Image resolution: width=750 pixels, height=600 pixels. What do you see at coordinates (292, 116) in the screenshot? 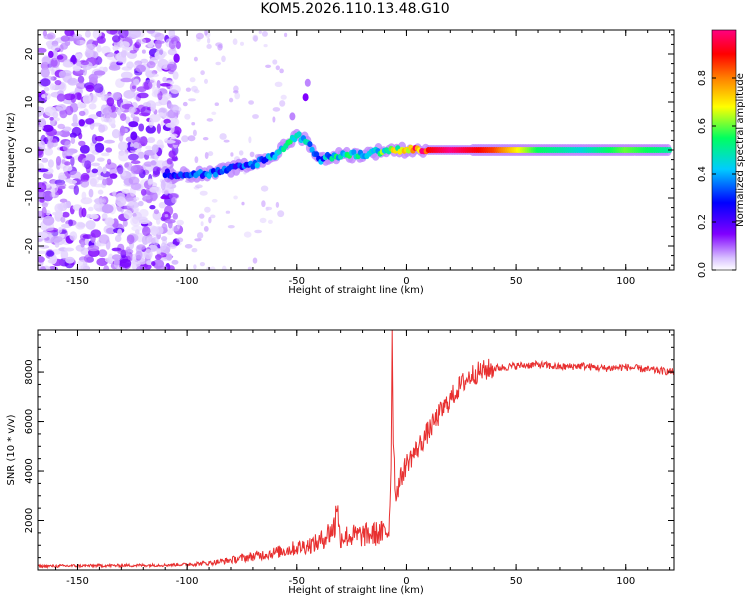
I see `signal-harmonic` at bounding box center [292, 116].